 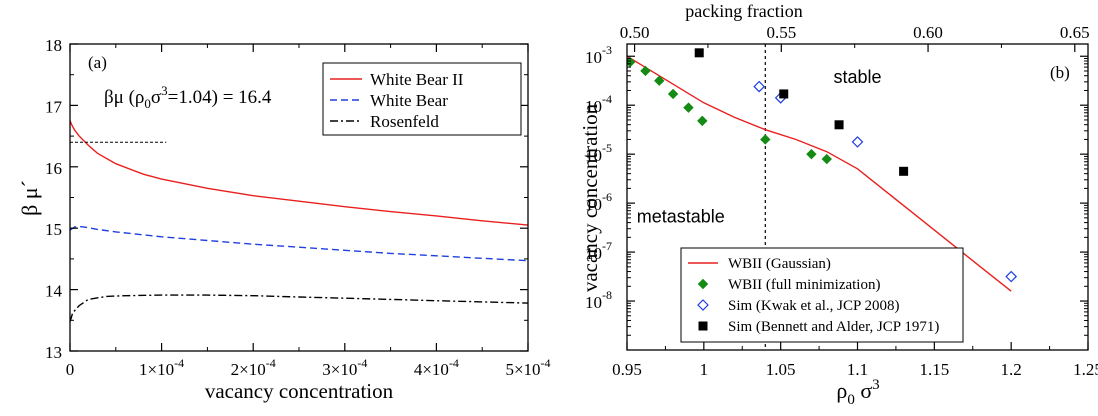 What do you see at coordinates (417, 79) in the screenshot?
I see `a-legend-label: White Bear II` at bounding box center [417, 79].